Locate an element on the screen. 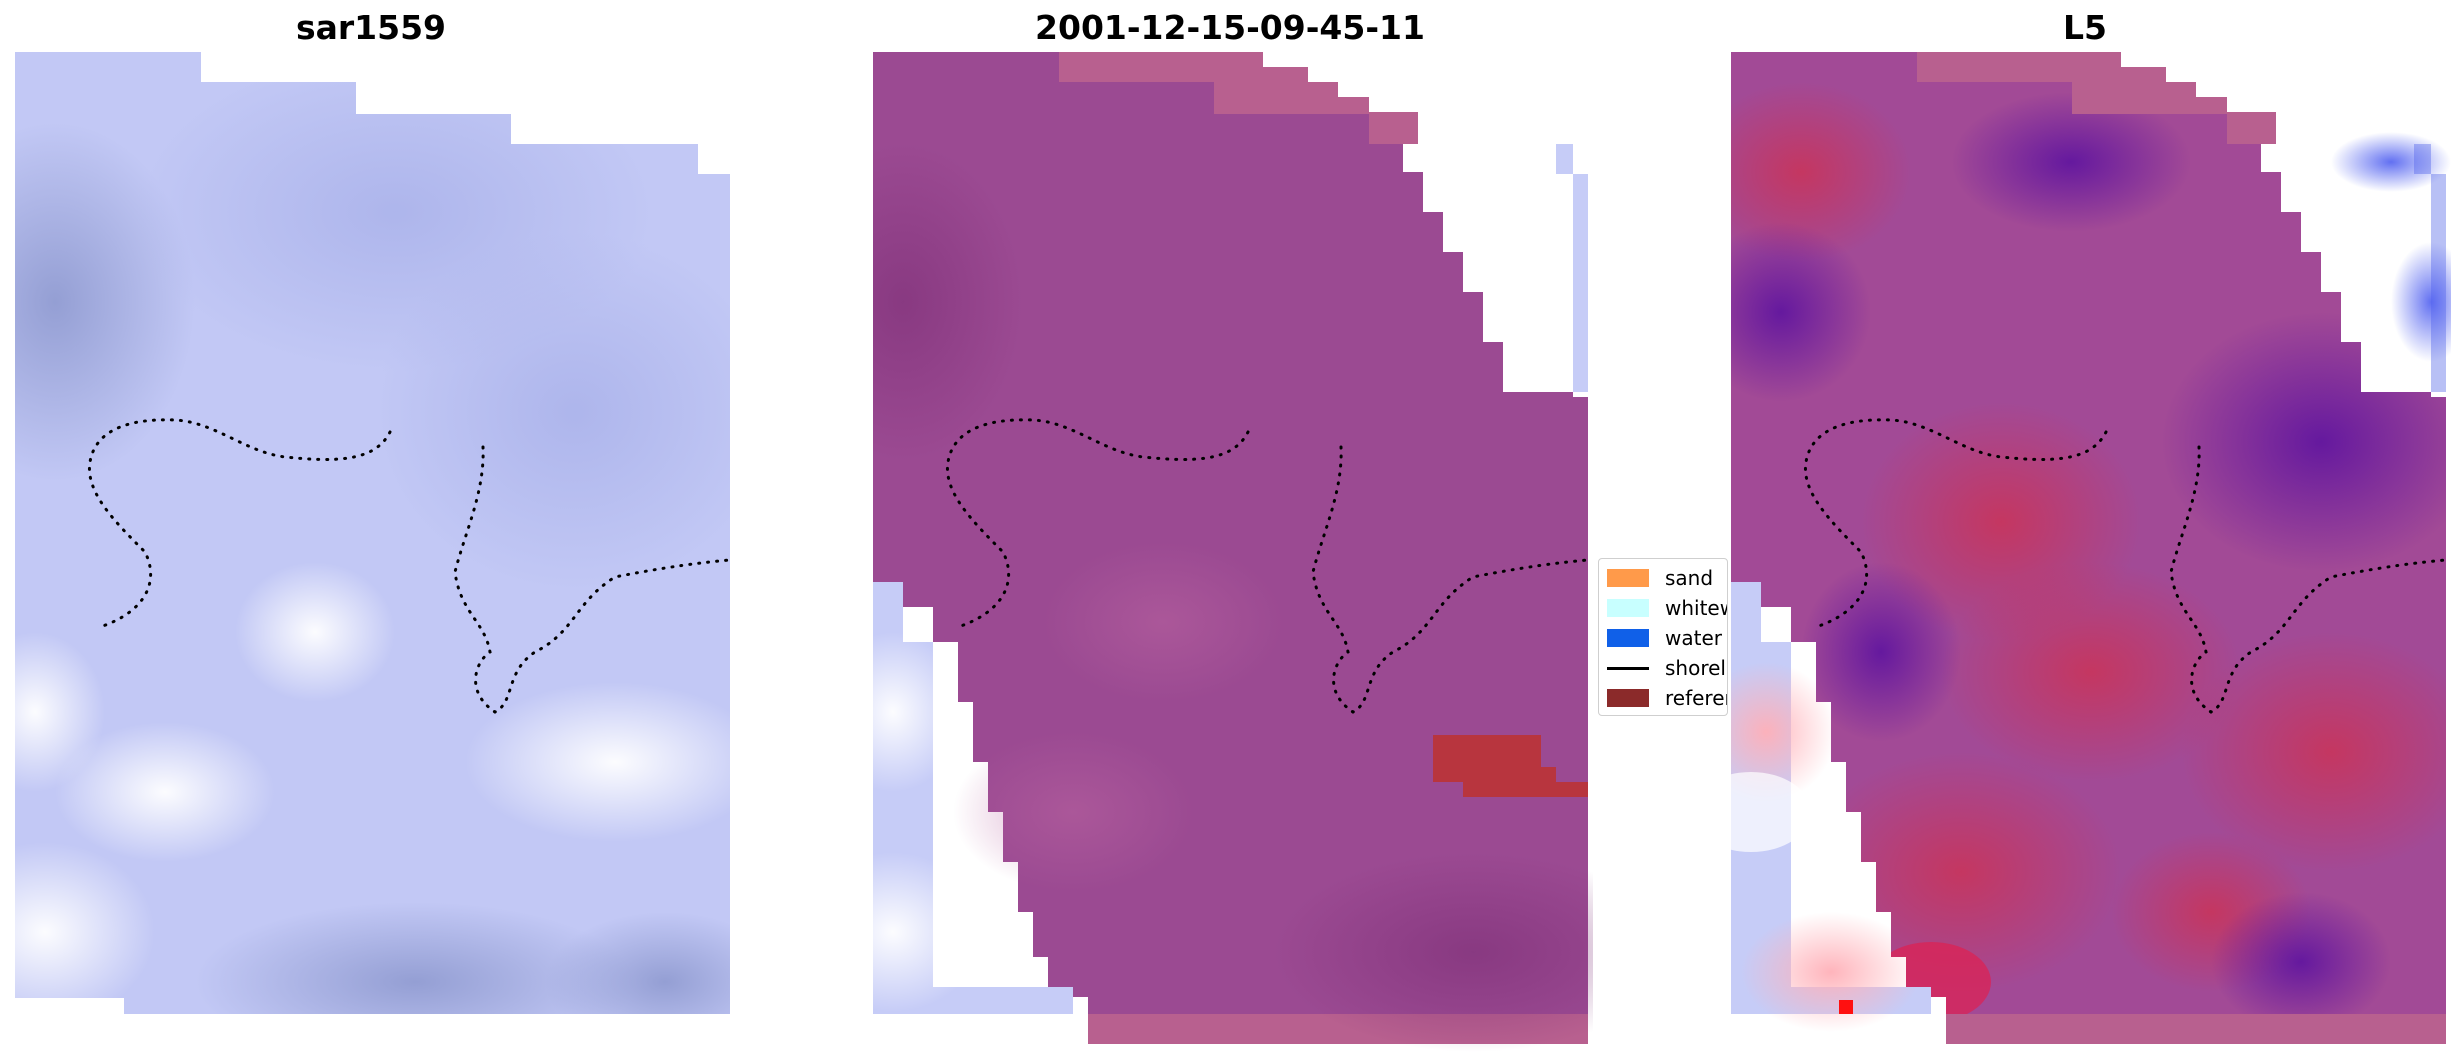  sand-swatch is located at coordinates (1628, 578).